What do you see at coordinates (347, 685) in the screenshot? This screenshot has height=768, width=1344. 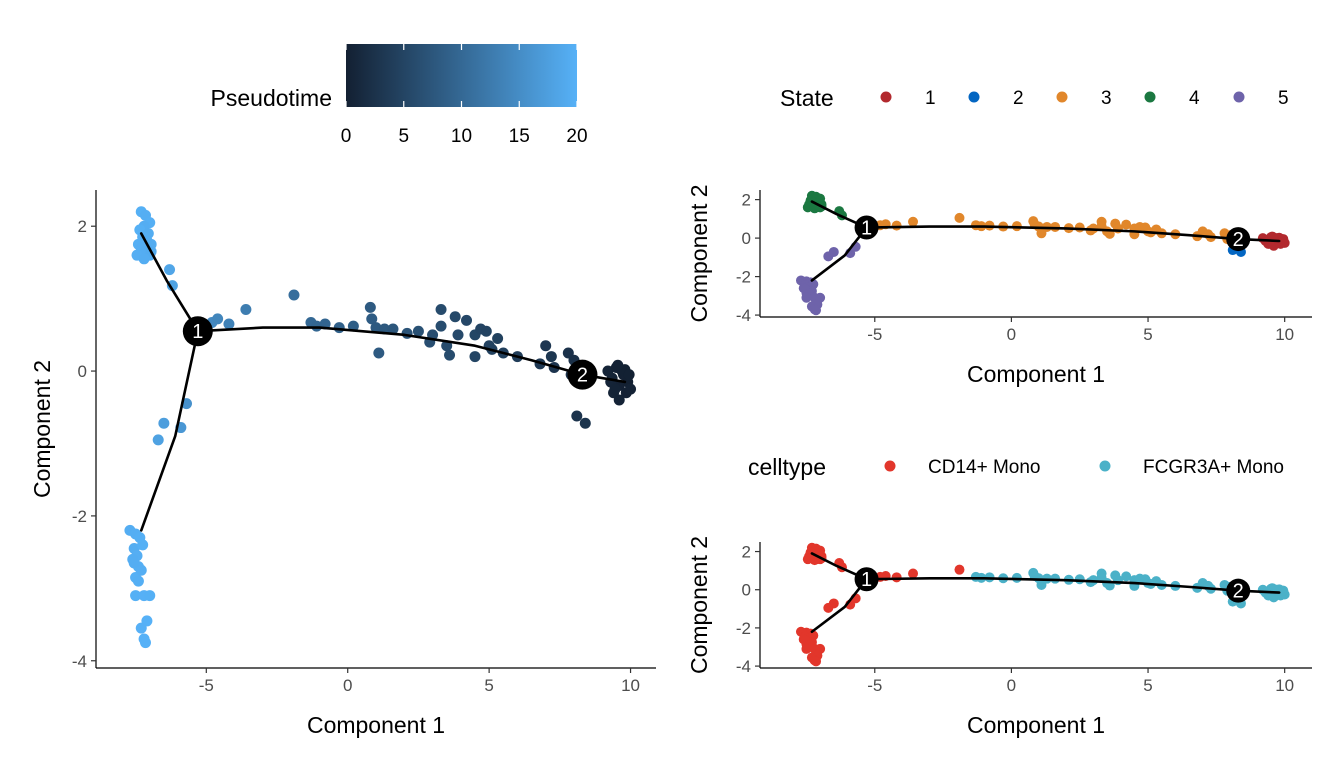 I see `x-tick-label: 0` at bounding box center [347, 685].